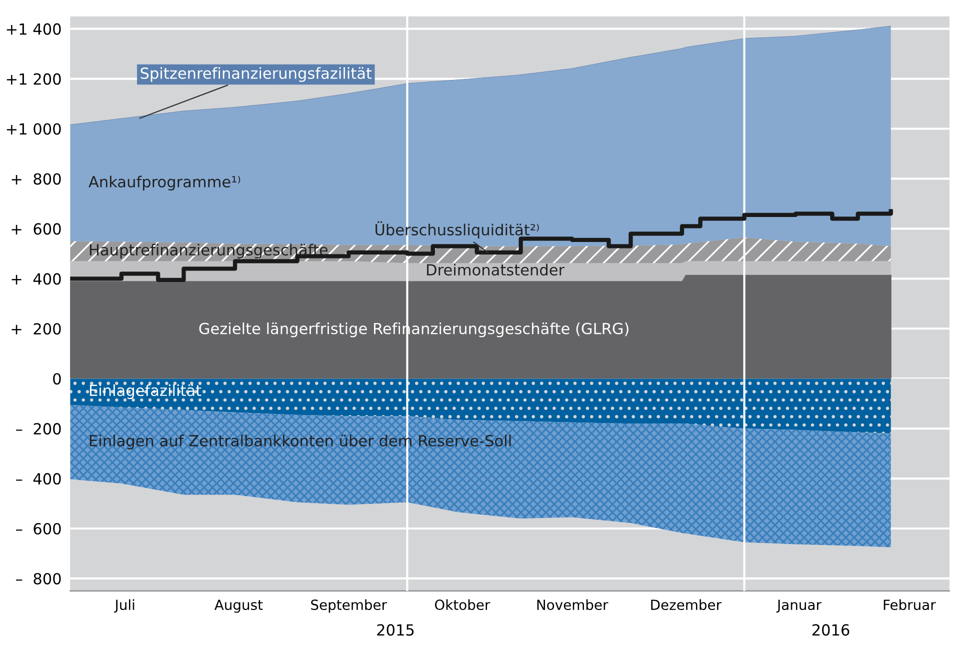 The width and height of the screenshot is (961, 653). Describe the element at coordinates (57, 379) in the screenshot. I see `y-tick-label: 0` at that location.